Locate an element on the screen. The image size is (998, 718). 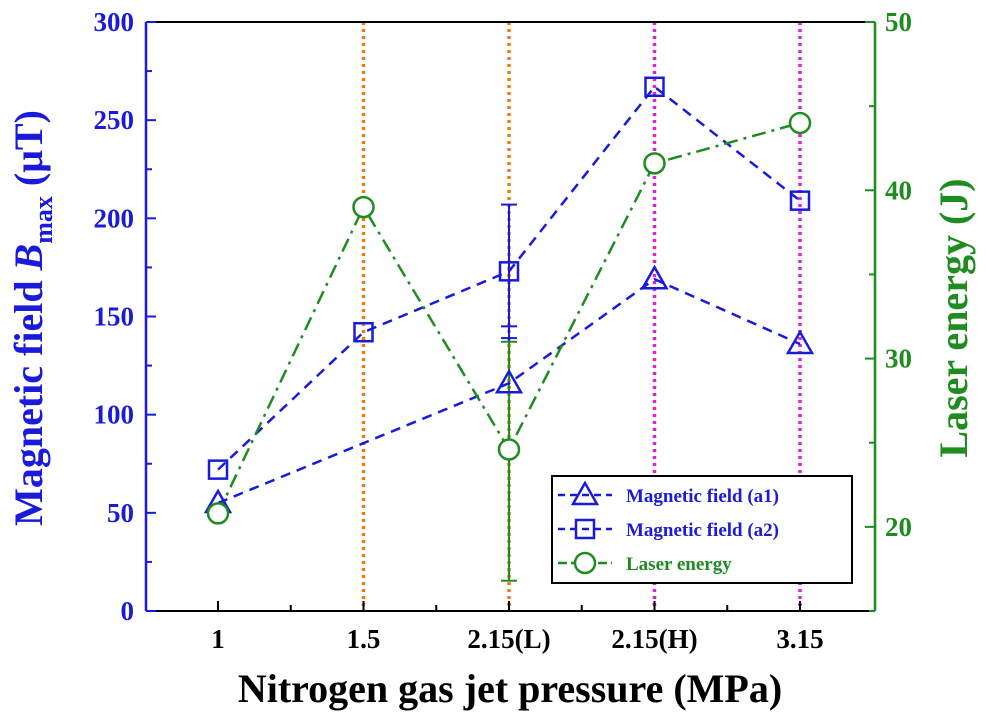
right-tick-label: 20 is located at coordinates (898, 527).